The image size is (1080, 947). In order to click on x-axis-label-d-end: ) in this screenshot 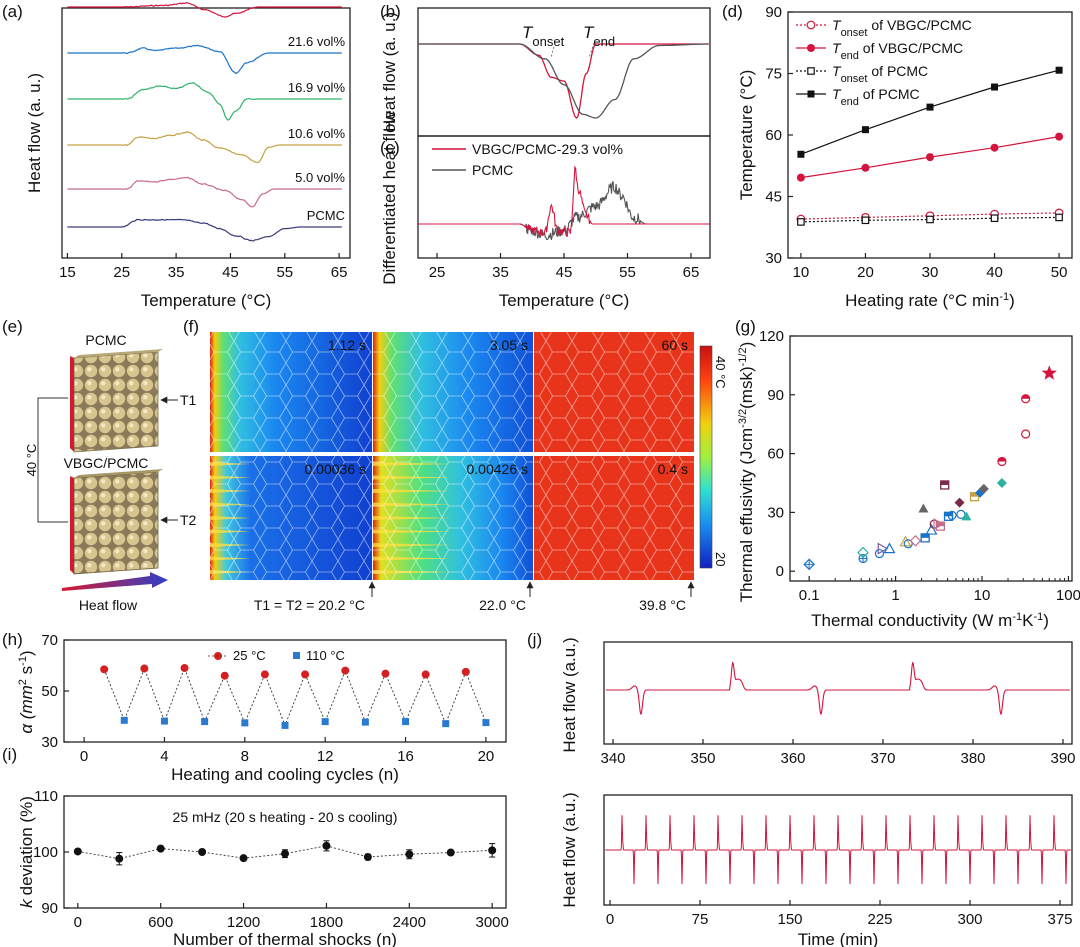, I will do `click(1012, 300)`.